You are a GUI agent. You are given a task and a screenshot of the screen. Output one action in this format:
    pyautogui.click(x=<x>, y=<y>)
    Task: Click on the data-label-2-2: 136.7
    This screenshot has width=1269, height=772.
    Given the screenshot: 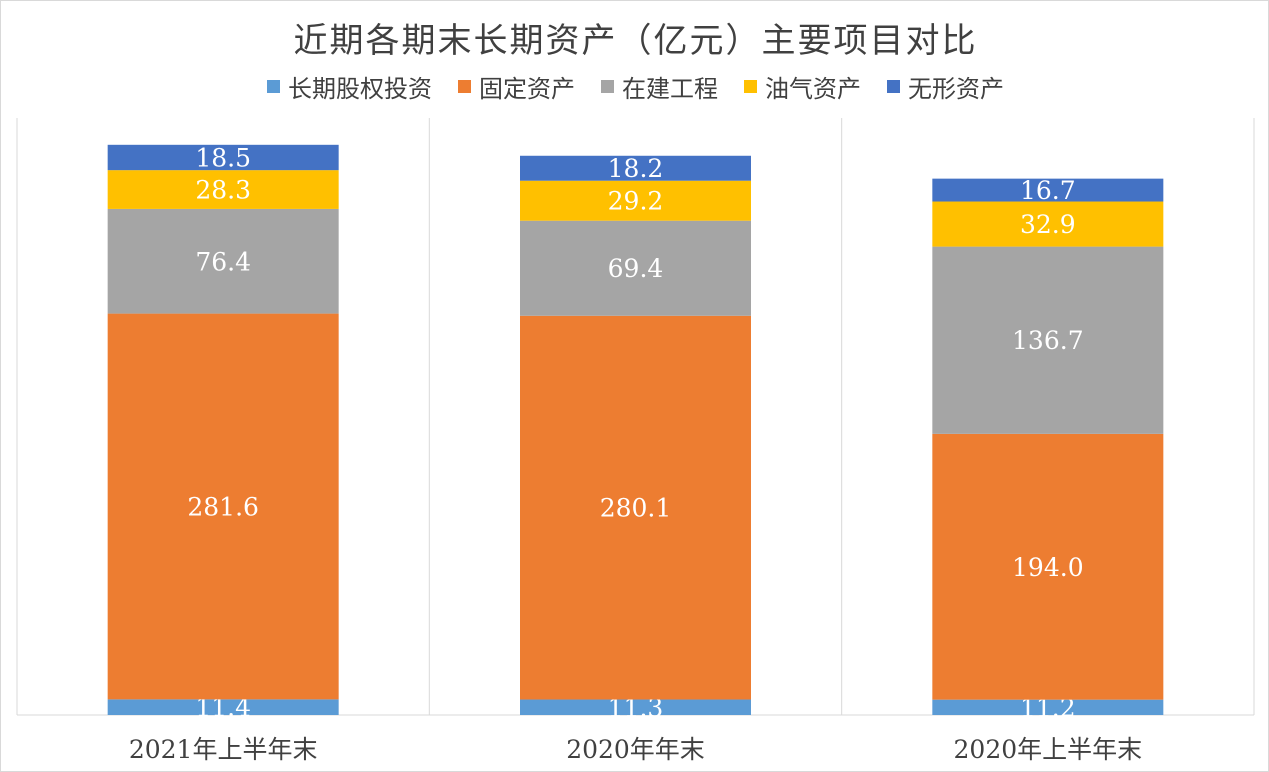 What is the action you would take?
    pyautogui.click(x=1048, y=340)
    